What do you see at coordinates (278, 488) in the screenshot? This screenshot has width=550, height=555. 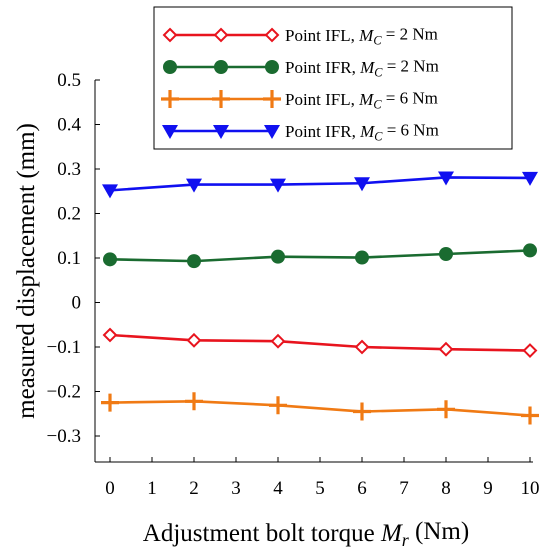 I see `x-tick-label: 4` at bounding box center [278, 488].